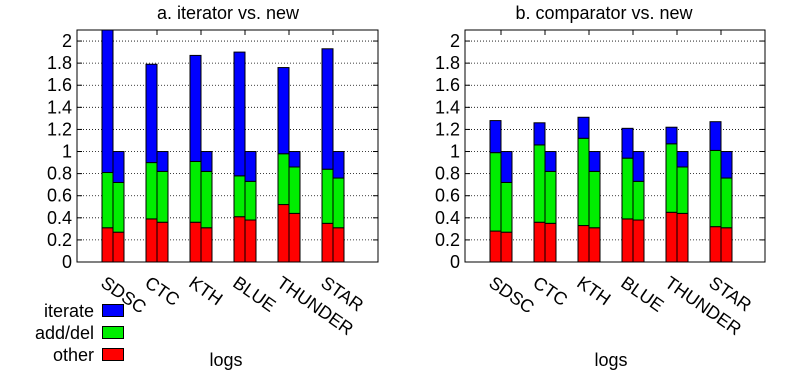 Image resolution: width=791 pixels, height=375 pixels. What do you see at coordinates (67, 152) in the screenshot?
I see `y-tick-label: 1` at bounding box center [67, 152].